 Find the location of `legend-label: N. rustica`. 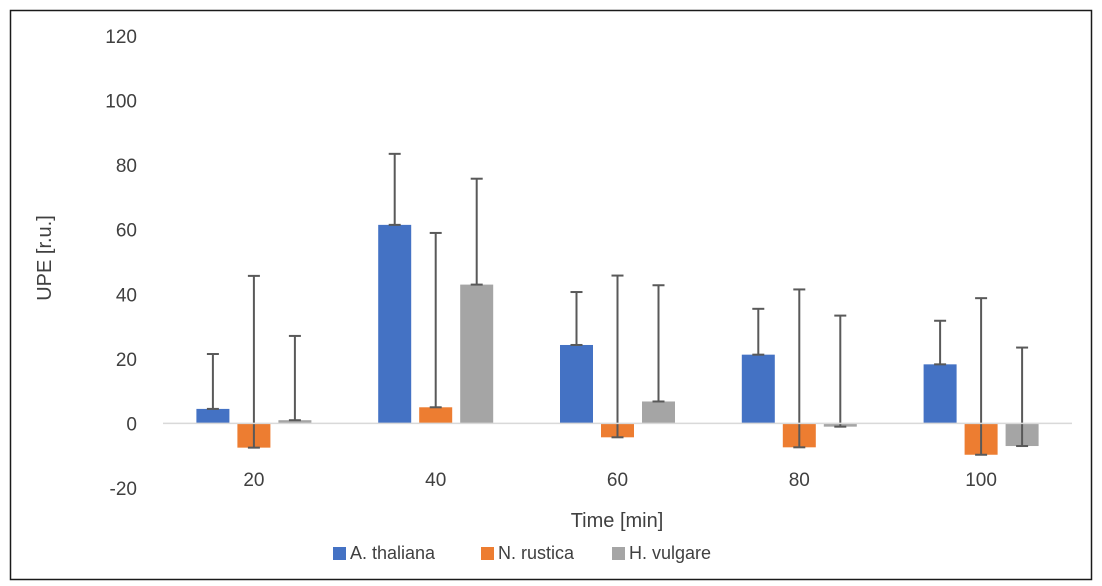

legend-label: N. rustica is located at coordinates (536, 553).